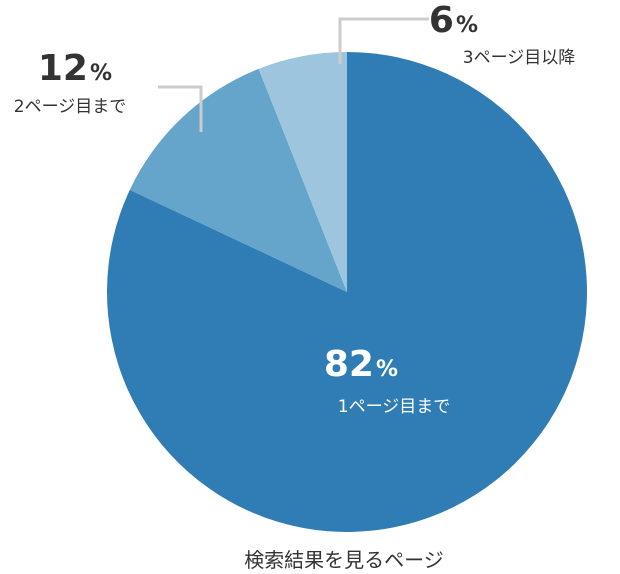  Describe the element at coordinates (361, 364) in the screenshot. I see `slice-1-percent: 82%` at that location.